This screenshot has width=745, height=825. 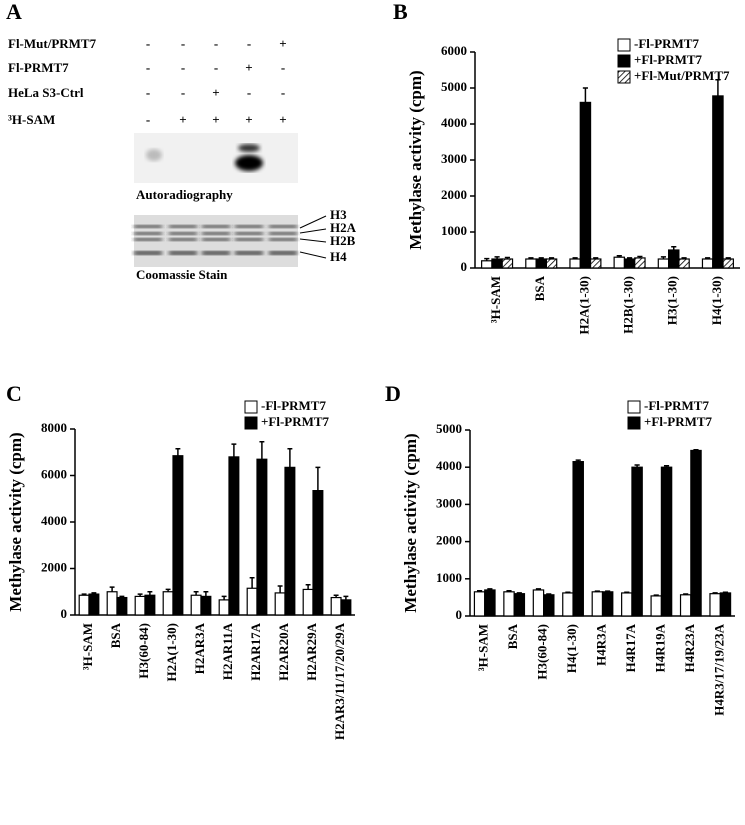 What do you see at coordinates (718, 669) in the screenshot?
I see `x-tick-label: H4R3/17/19/23A` at bounding box center [718, 669].